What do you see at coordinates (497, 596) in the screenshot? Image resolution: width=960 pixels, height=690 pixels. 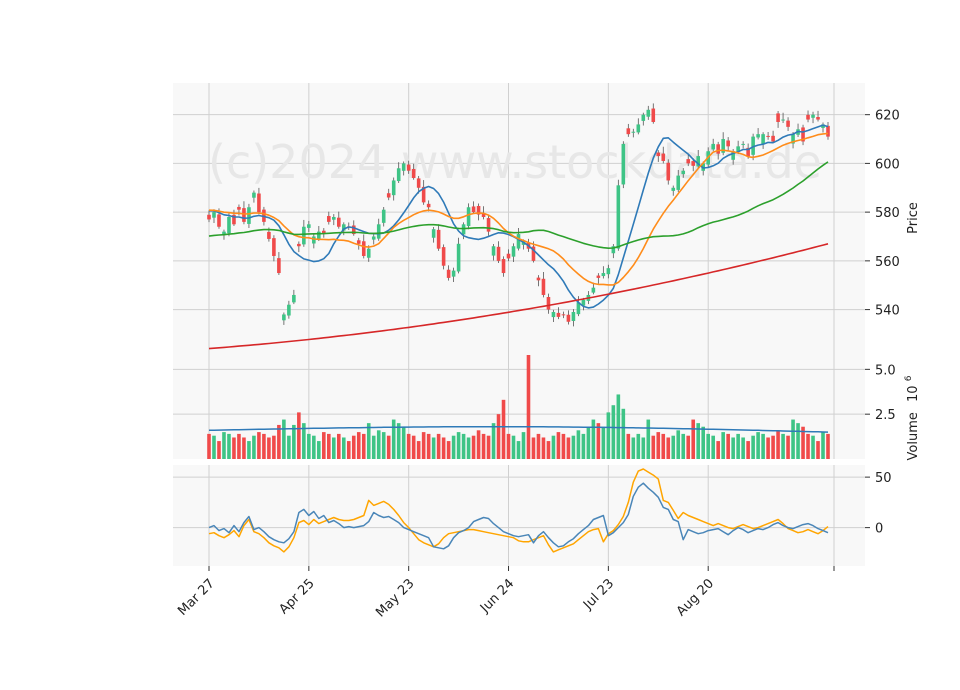 I see `x-tick-label: Jun 24` at bounding box center [497, 596].